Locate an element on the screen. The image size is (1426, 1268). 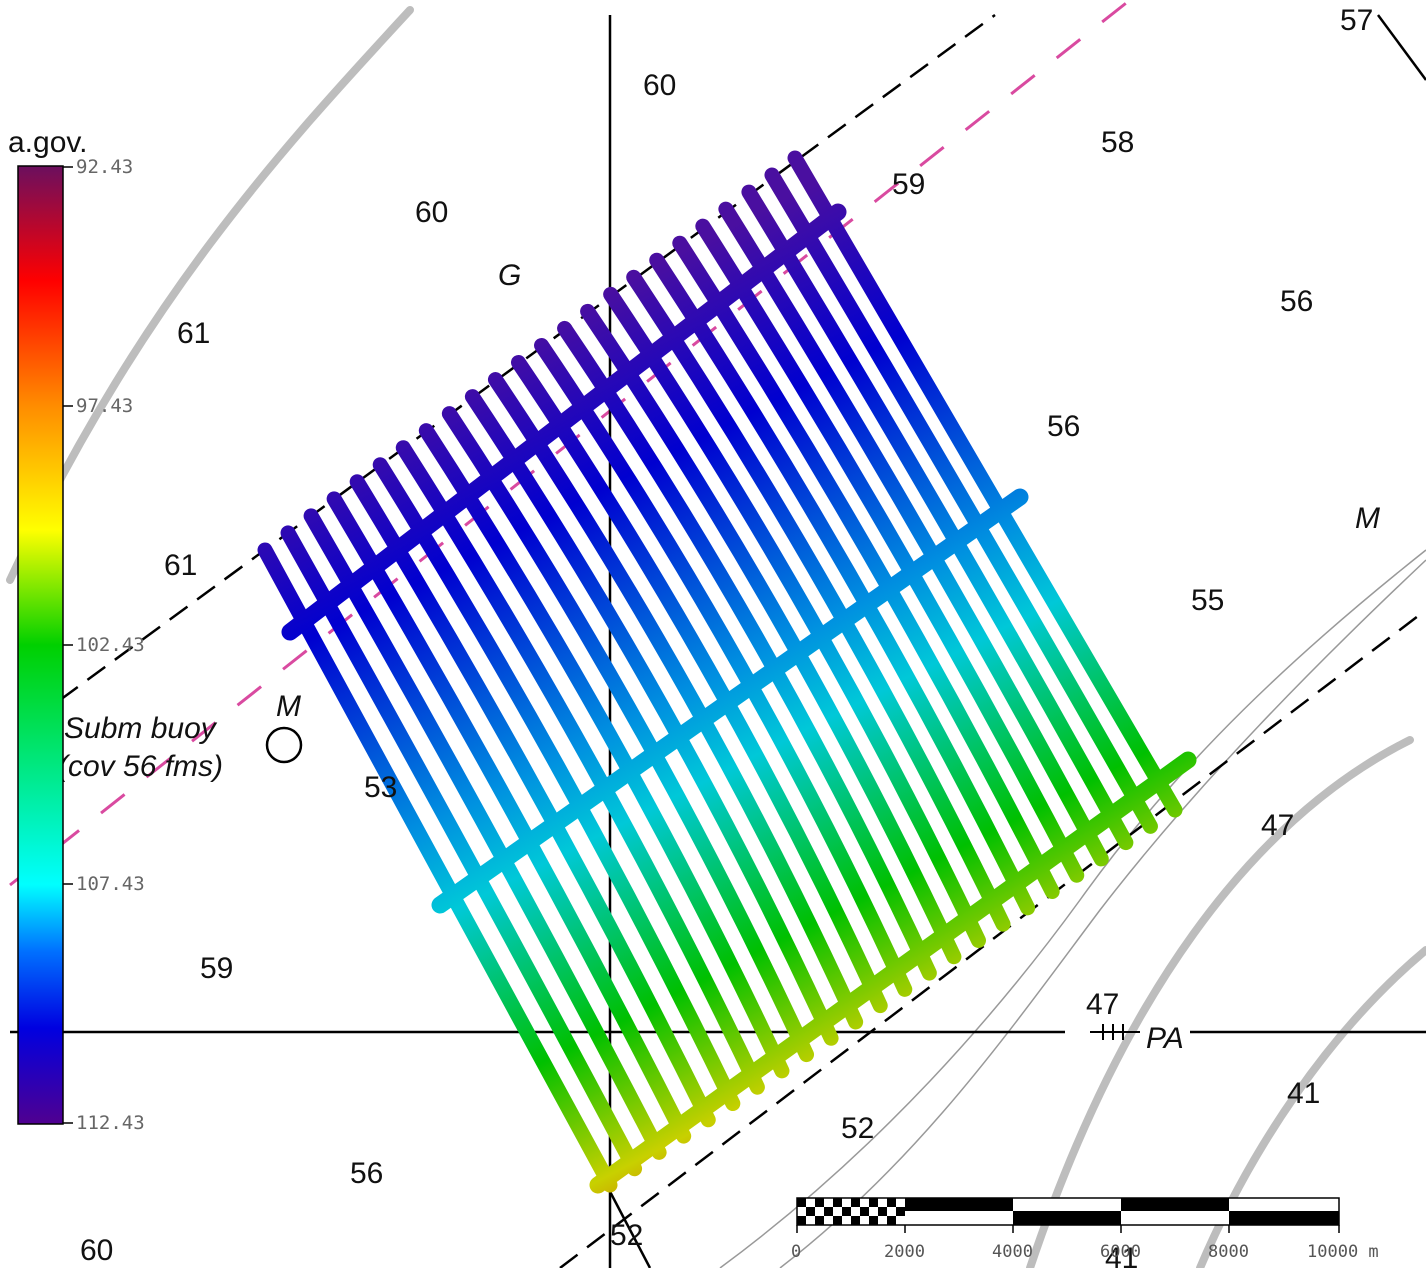
scale-tick: 2000 is located at coordinates (904, 1252).